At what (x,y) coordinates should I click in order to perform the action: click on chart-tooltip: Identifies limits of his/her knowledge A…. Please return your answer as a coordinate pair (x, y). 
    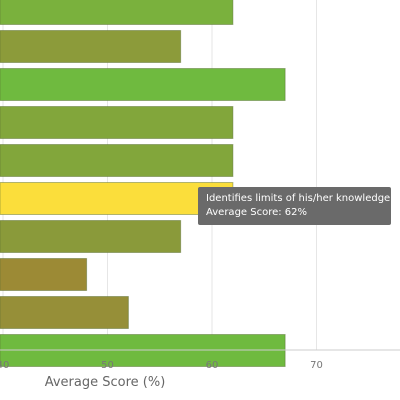
    Looking at the image, I should click on (294, 206).